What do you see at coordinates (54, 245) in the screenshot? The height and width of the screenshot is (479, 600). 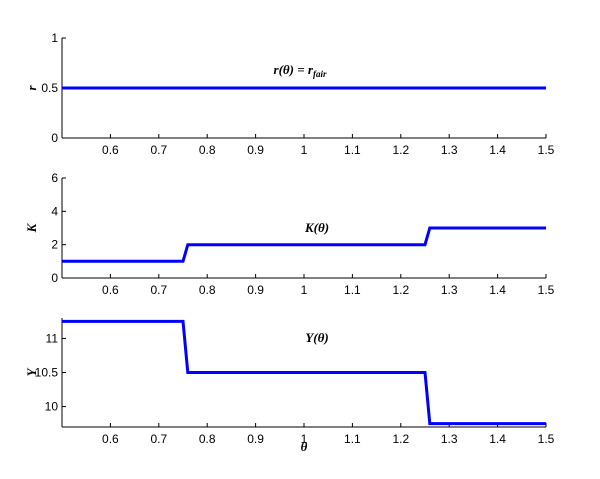 I see `y-tick-label: 2` at bounding box center [54, 245].